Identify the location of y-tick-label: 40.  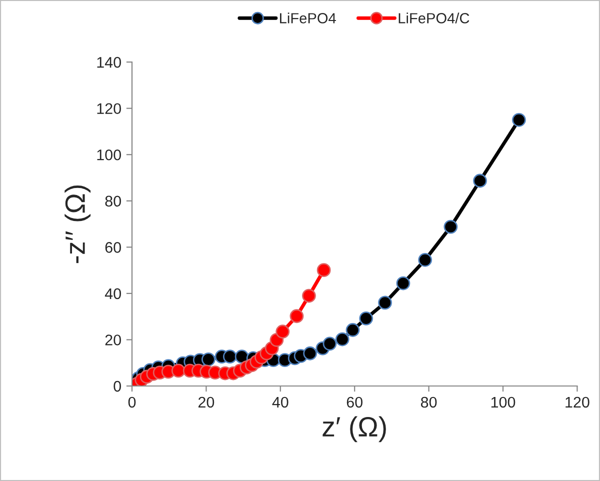
(112, 294).